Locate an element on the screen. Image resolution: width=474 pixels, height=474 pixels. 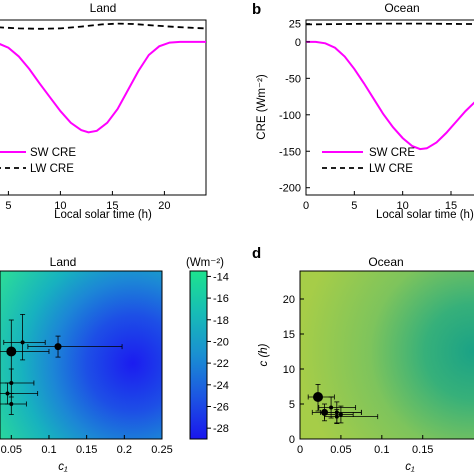
panel-c-xlabel: c₁ is located at coordinates (63, 467).